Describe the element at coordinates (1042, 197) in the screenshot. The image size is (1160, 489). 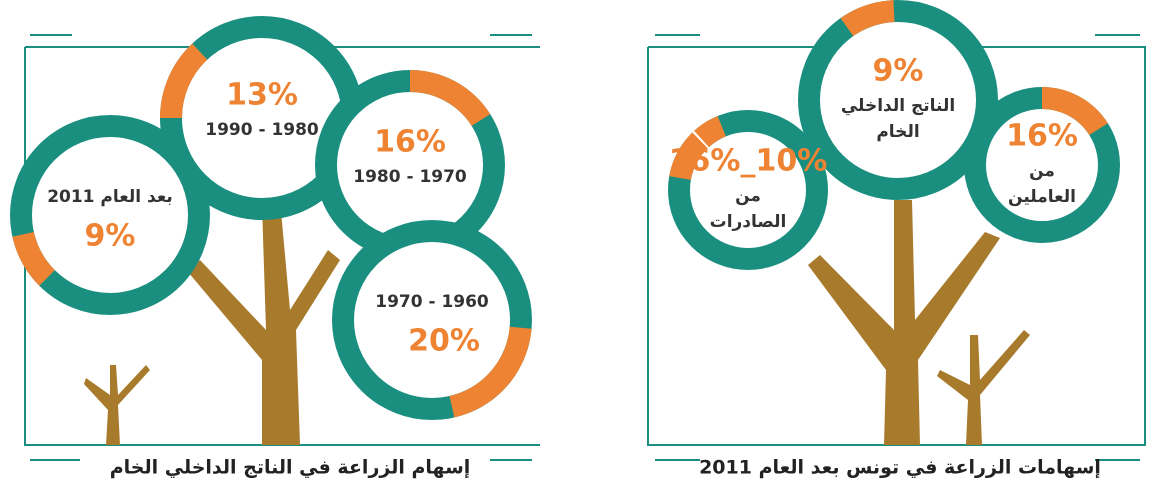
I see `ring-label: العاملين` at that location.